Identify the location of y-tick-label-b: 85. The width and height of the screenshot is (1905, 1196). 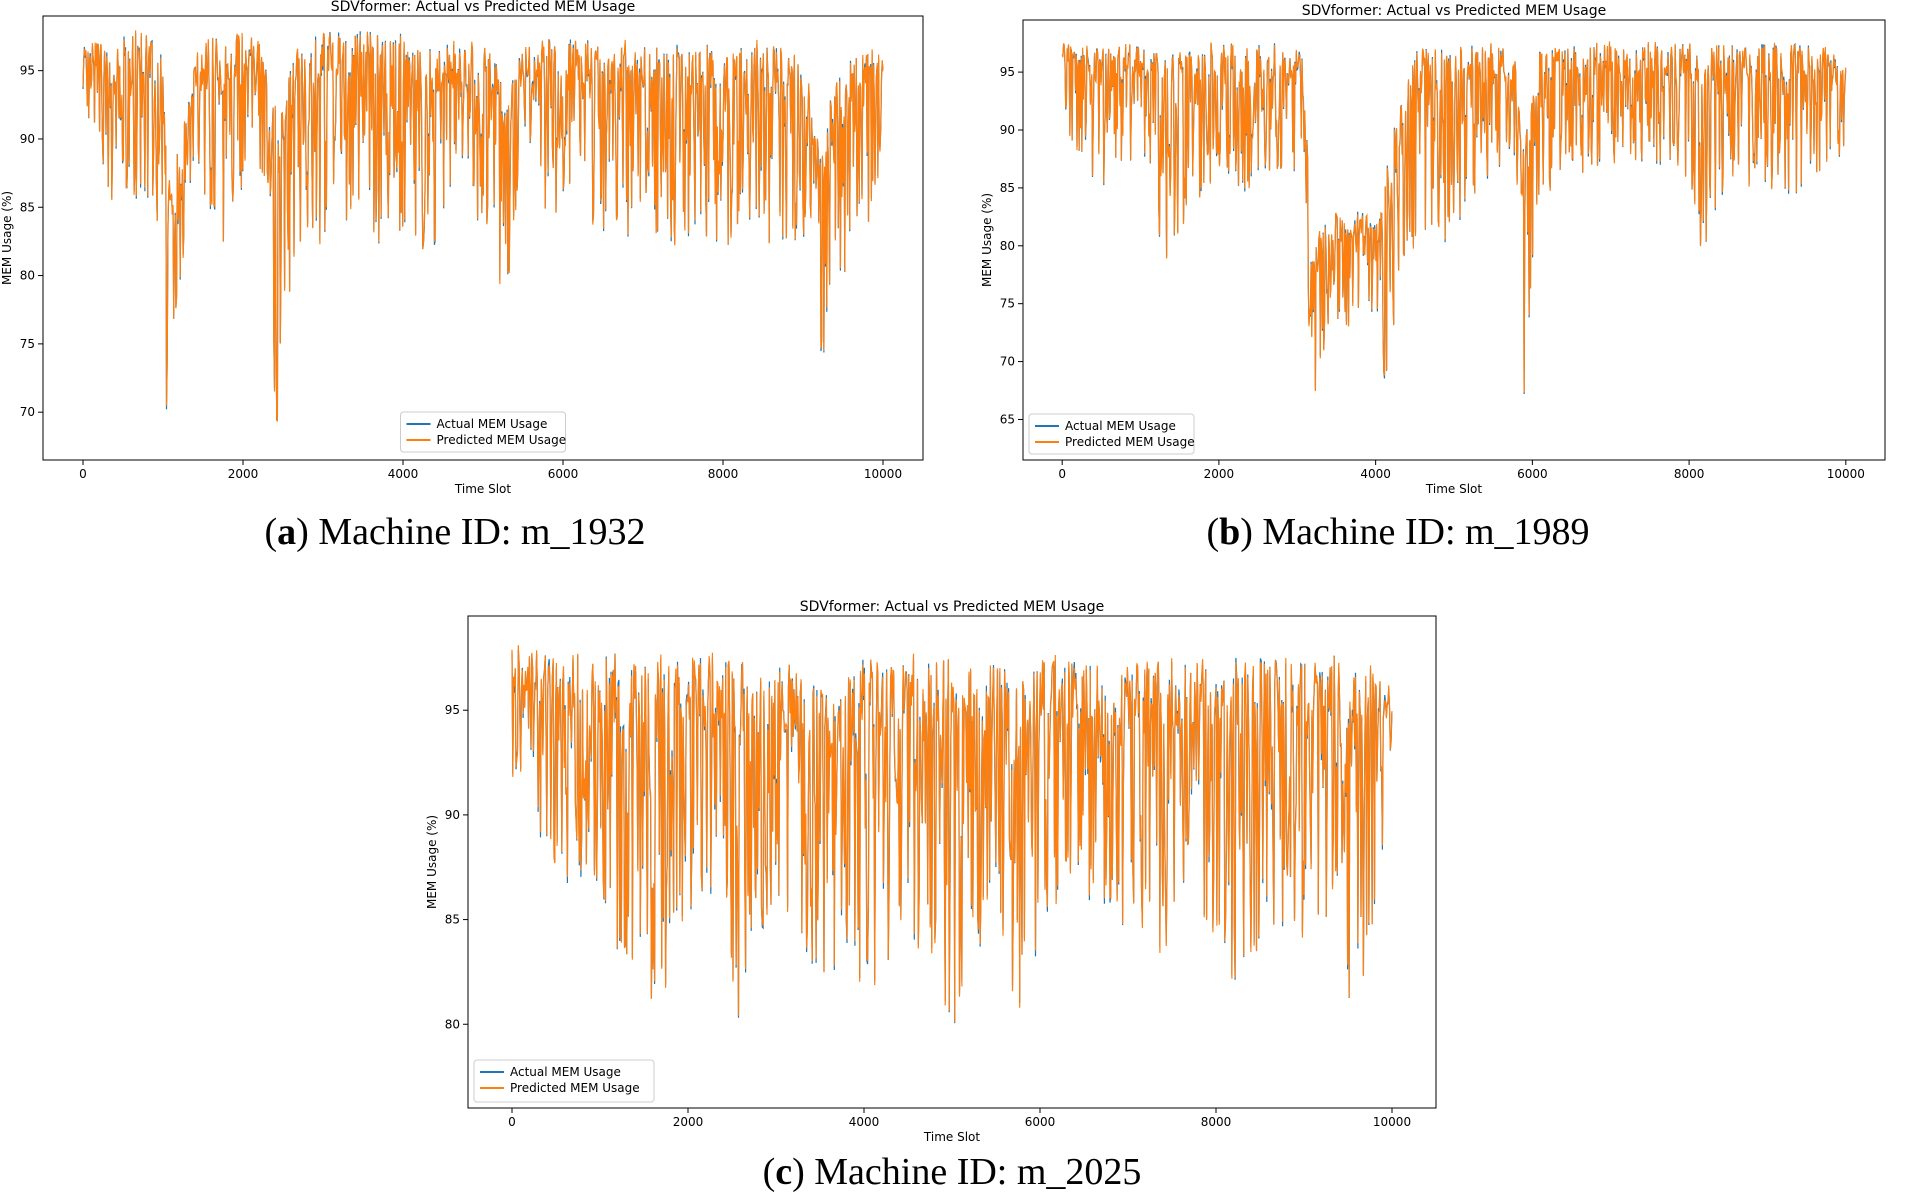
(1007, 188).